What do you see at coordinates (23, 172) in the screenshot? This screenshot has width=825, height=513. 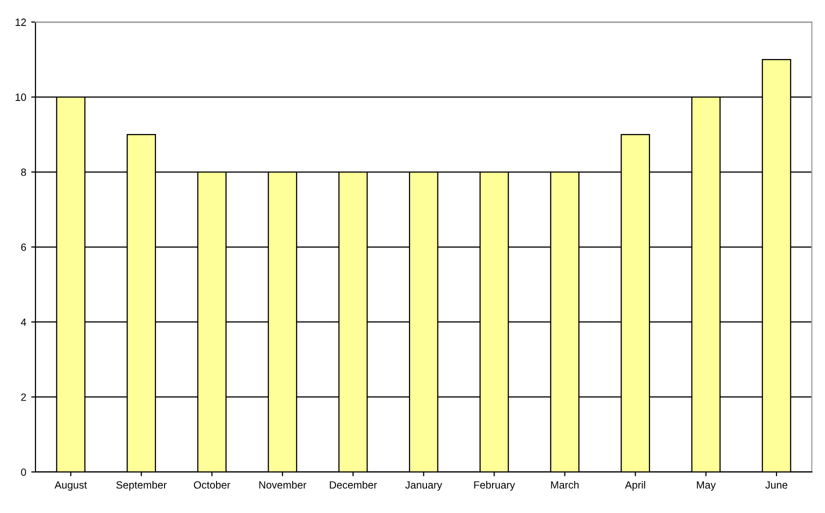 I see `y-tick-label: 8` at bounding box center [23, 172].